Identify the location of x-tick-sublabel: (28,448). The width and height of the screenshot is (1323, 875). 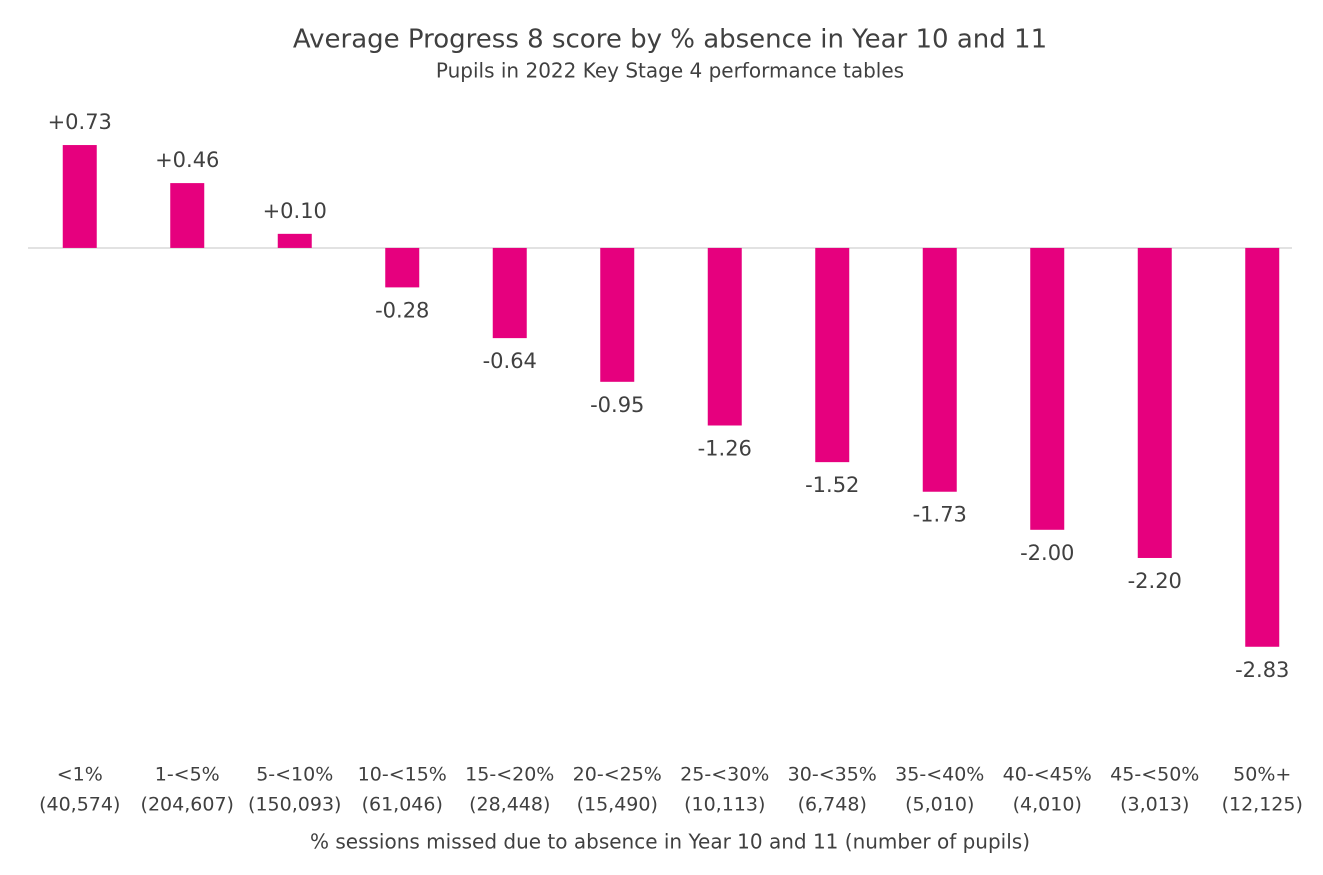
(509, 805).